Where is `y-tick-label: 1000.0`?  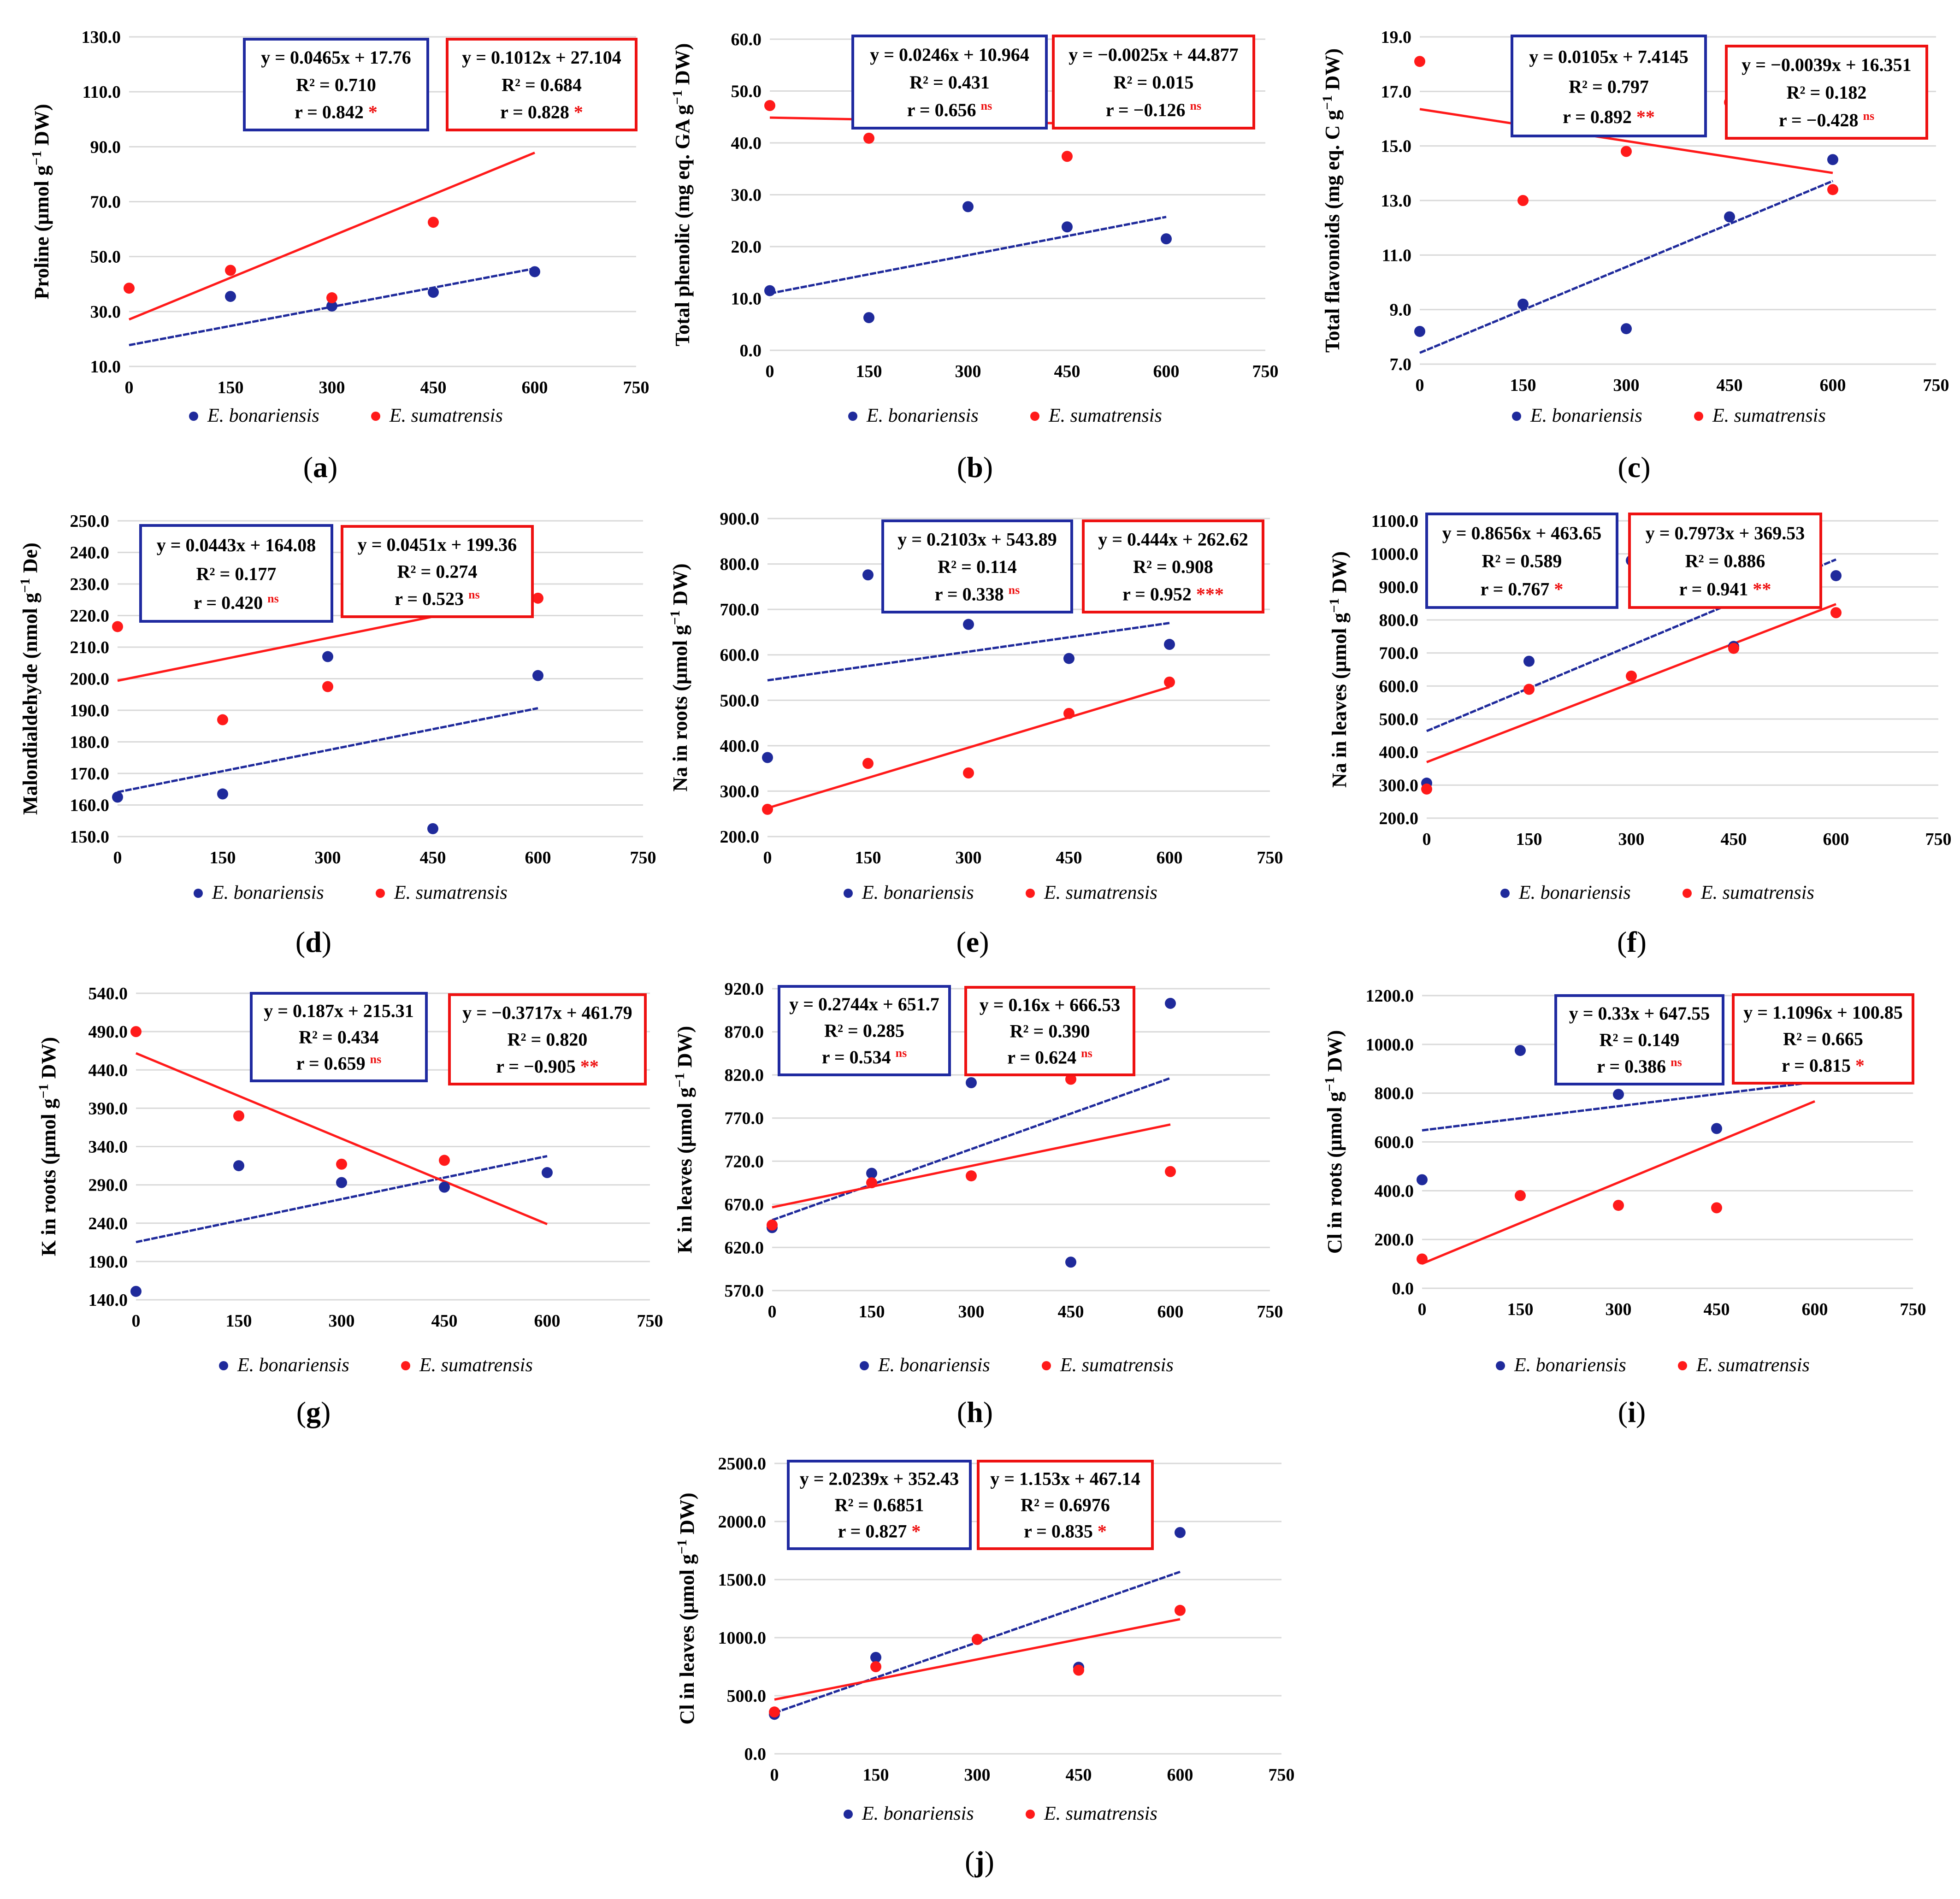
y-tick-label: 1000.0 is located at coordinates (742, 1638).